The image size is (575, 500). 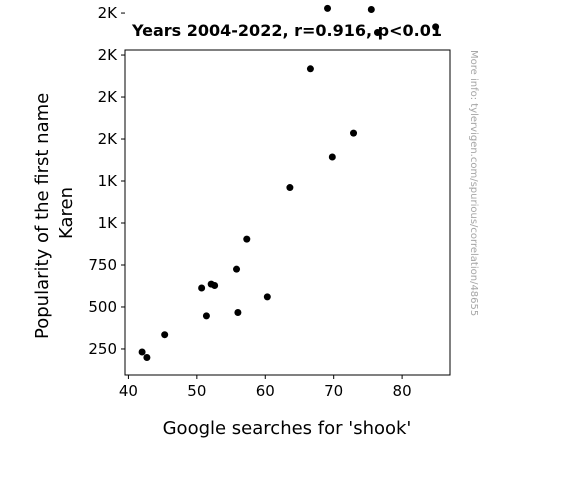 What do you see at coordinates (286, 30) in the screenshot?
I see `chart-title: Years 2004-2022, r=0.916, p<0.01` at bounding box center [286, 30].